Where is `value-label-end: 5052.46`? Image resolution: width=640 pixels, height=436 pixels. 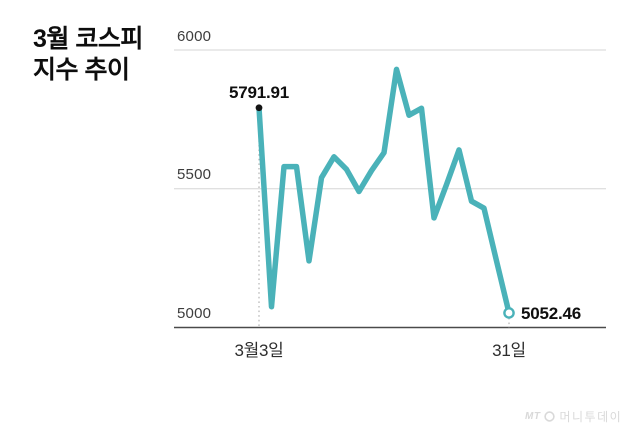
value-label-end: 5052.46 is located at coordinates (551, 313).